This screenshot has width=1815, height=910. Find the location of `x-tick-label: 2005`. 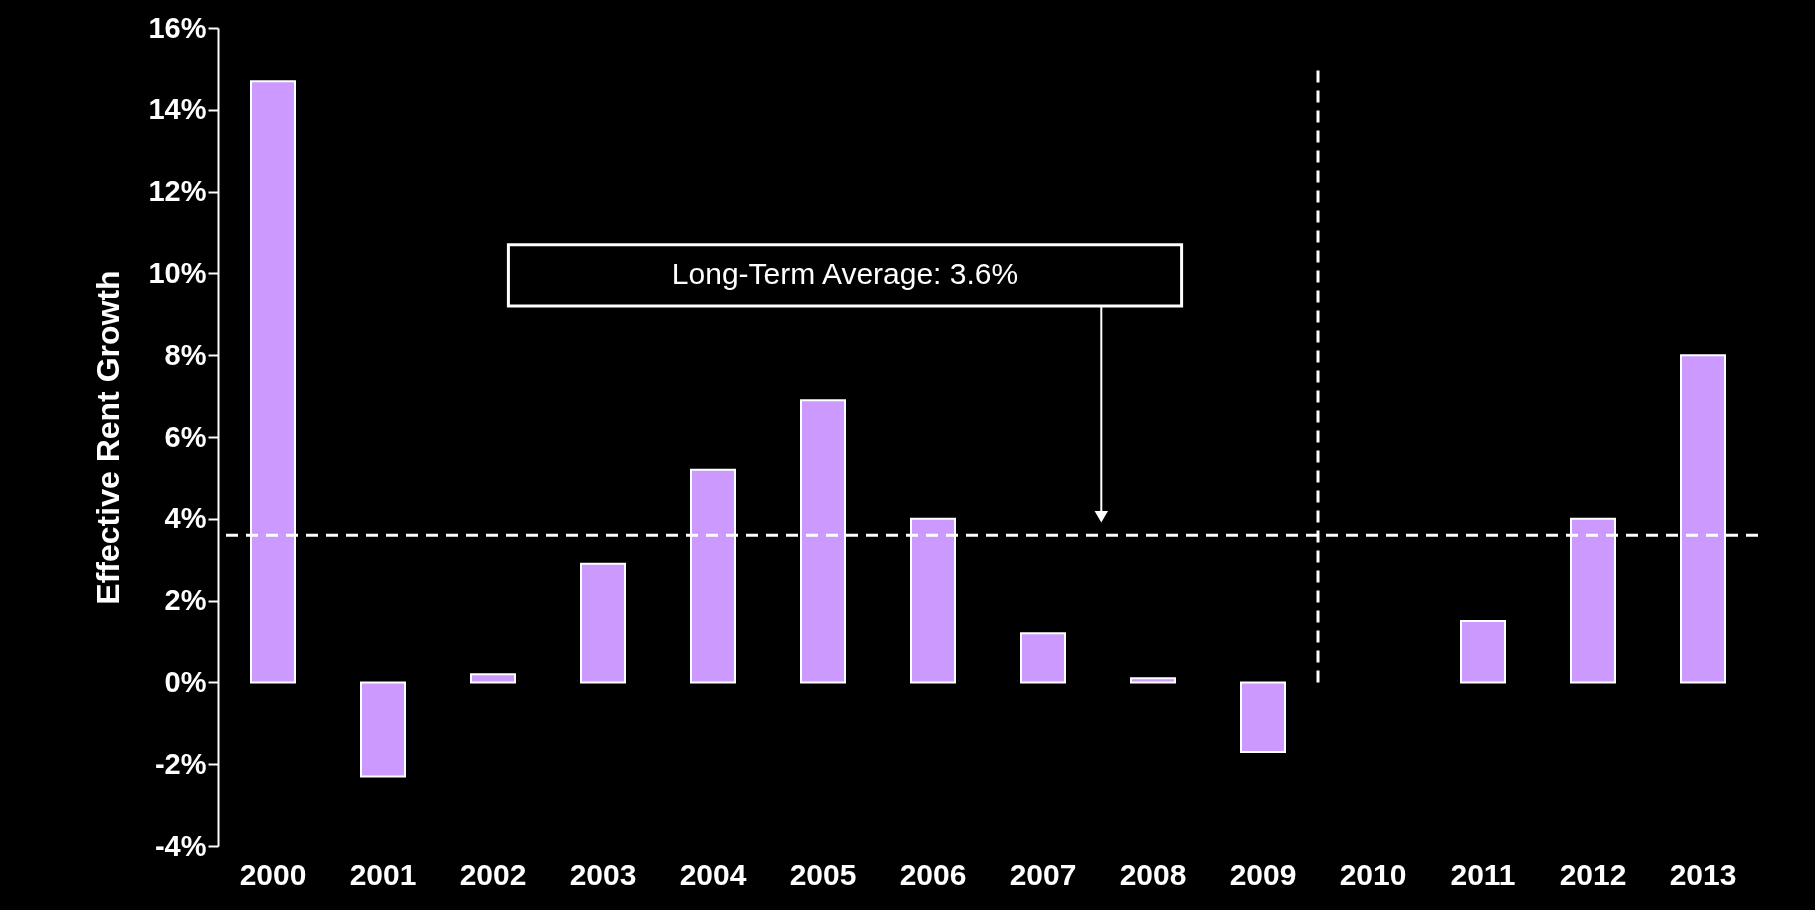

x-tick-label: 2005 is located at coordinates (823, 874).